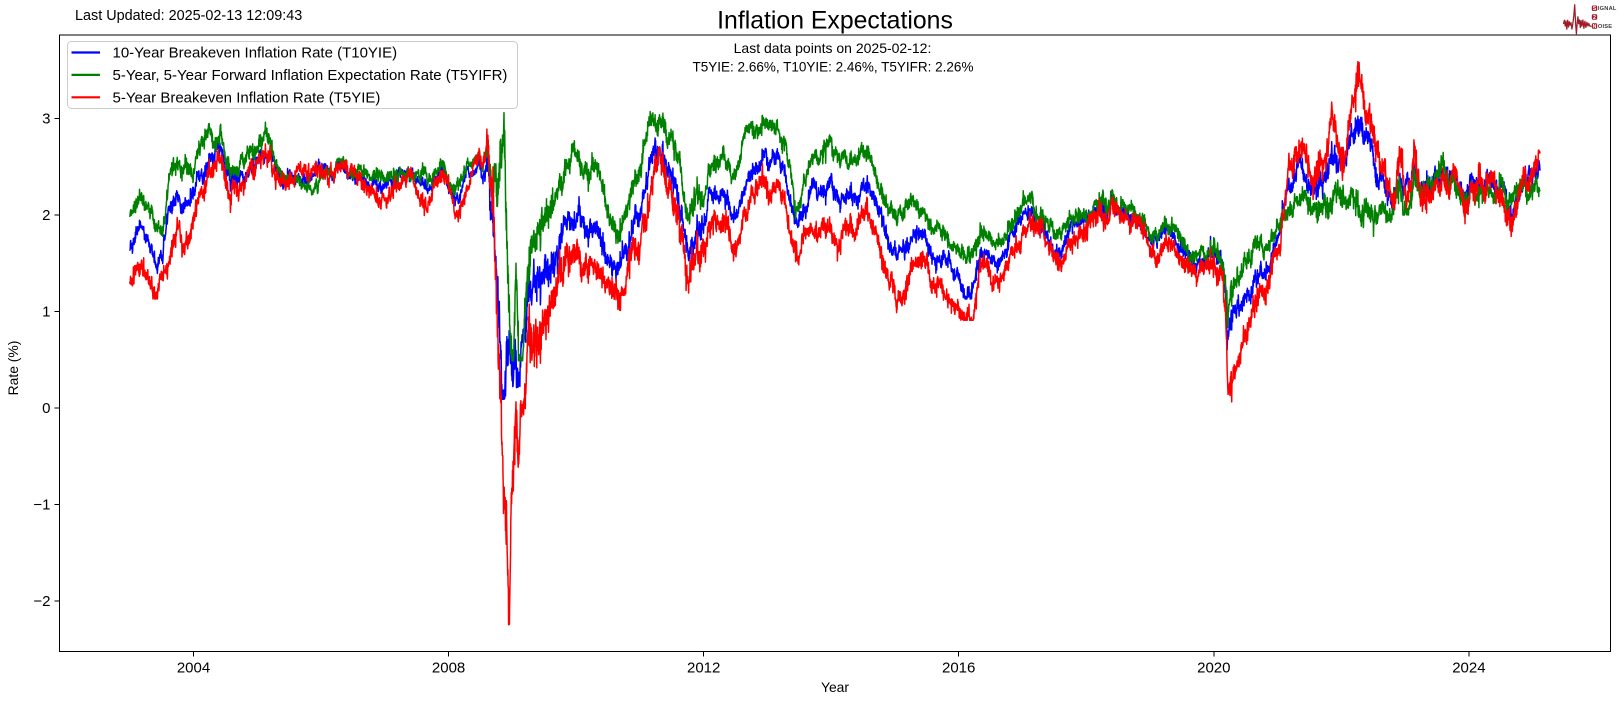  What do you see at coordinates (41, 601) in the screenshot?
I see `svg-text: −2` at bounding box center [41, 601].